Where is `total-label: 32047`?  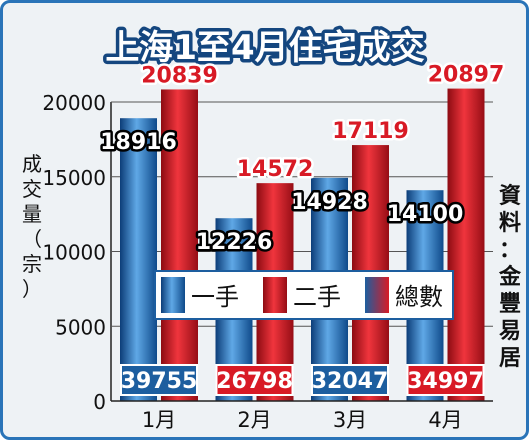
total-label: 32047 is located at coordinates (350, 381).